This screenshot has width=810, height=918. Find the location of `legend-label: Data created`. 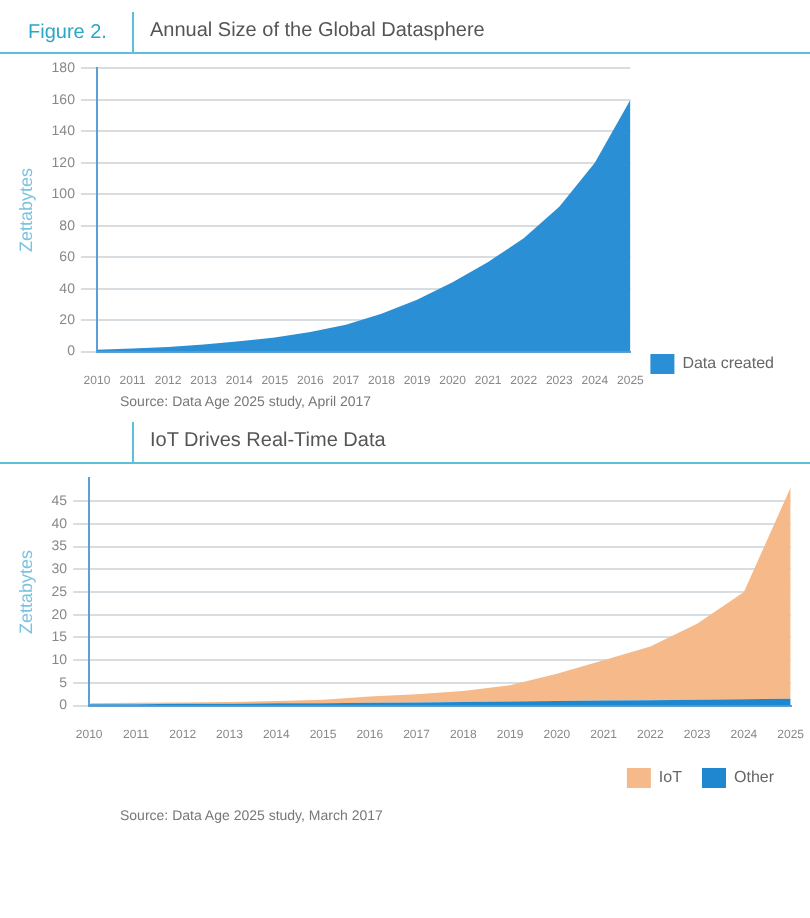

legend-label: Data created is located at coordinates (728, 363).